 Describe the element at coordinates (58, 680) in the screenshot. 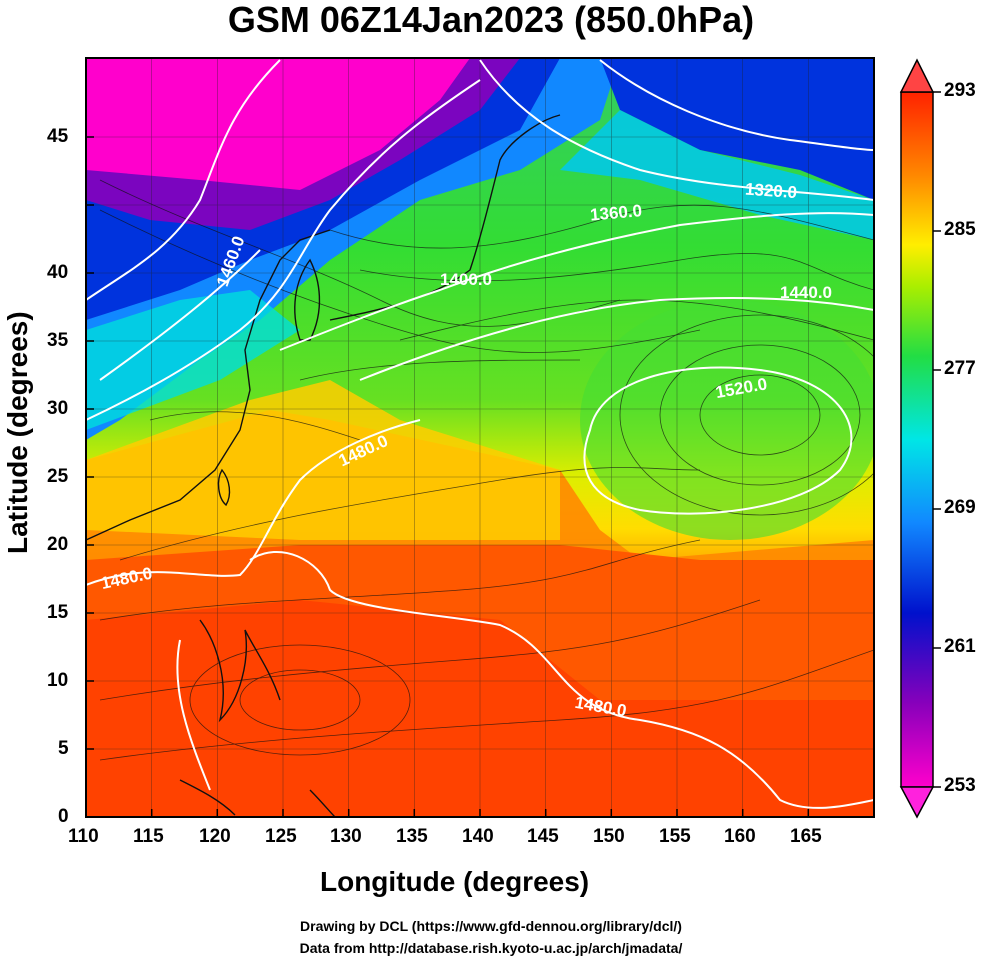

I see `y-tick-label: 10` at that location.